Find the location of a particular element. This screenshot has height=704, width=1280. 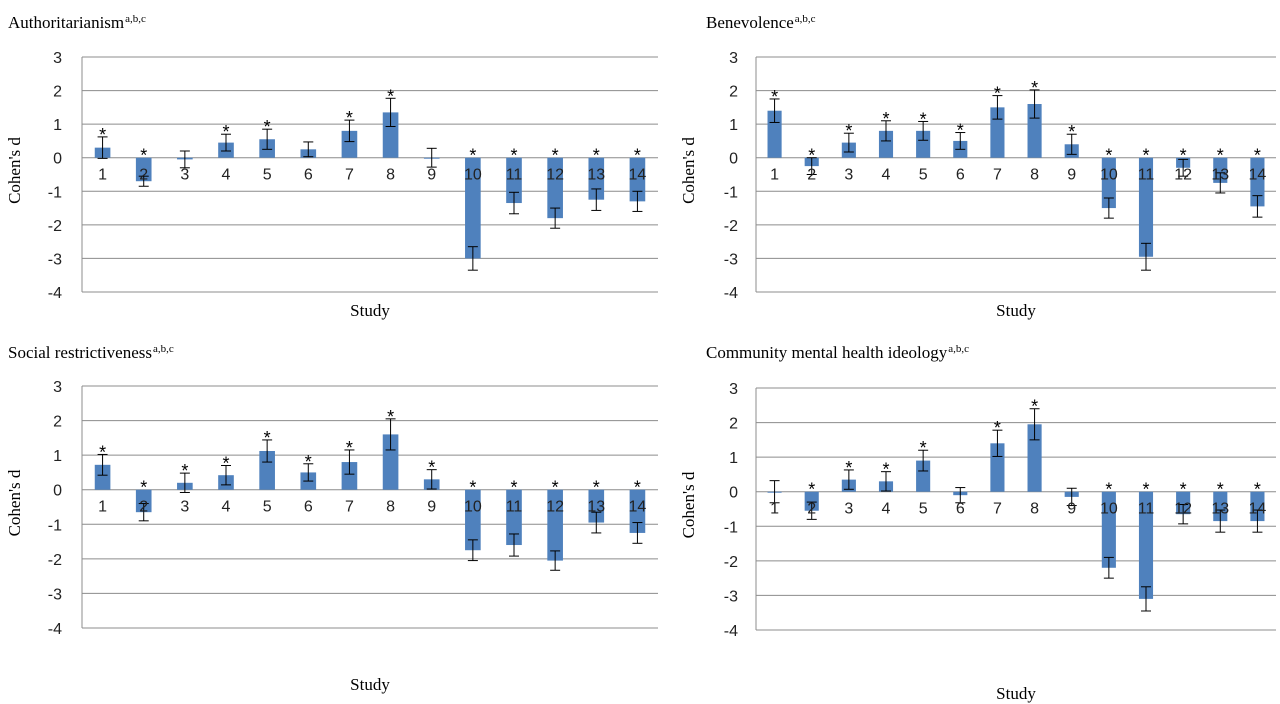

chart-title: Community mental health ideology is located at coordinates (827, 352).